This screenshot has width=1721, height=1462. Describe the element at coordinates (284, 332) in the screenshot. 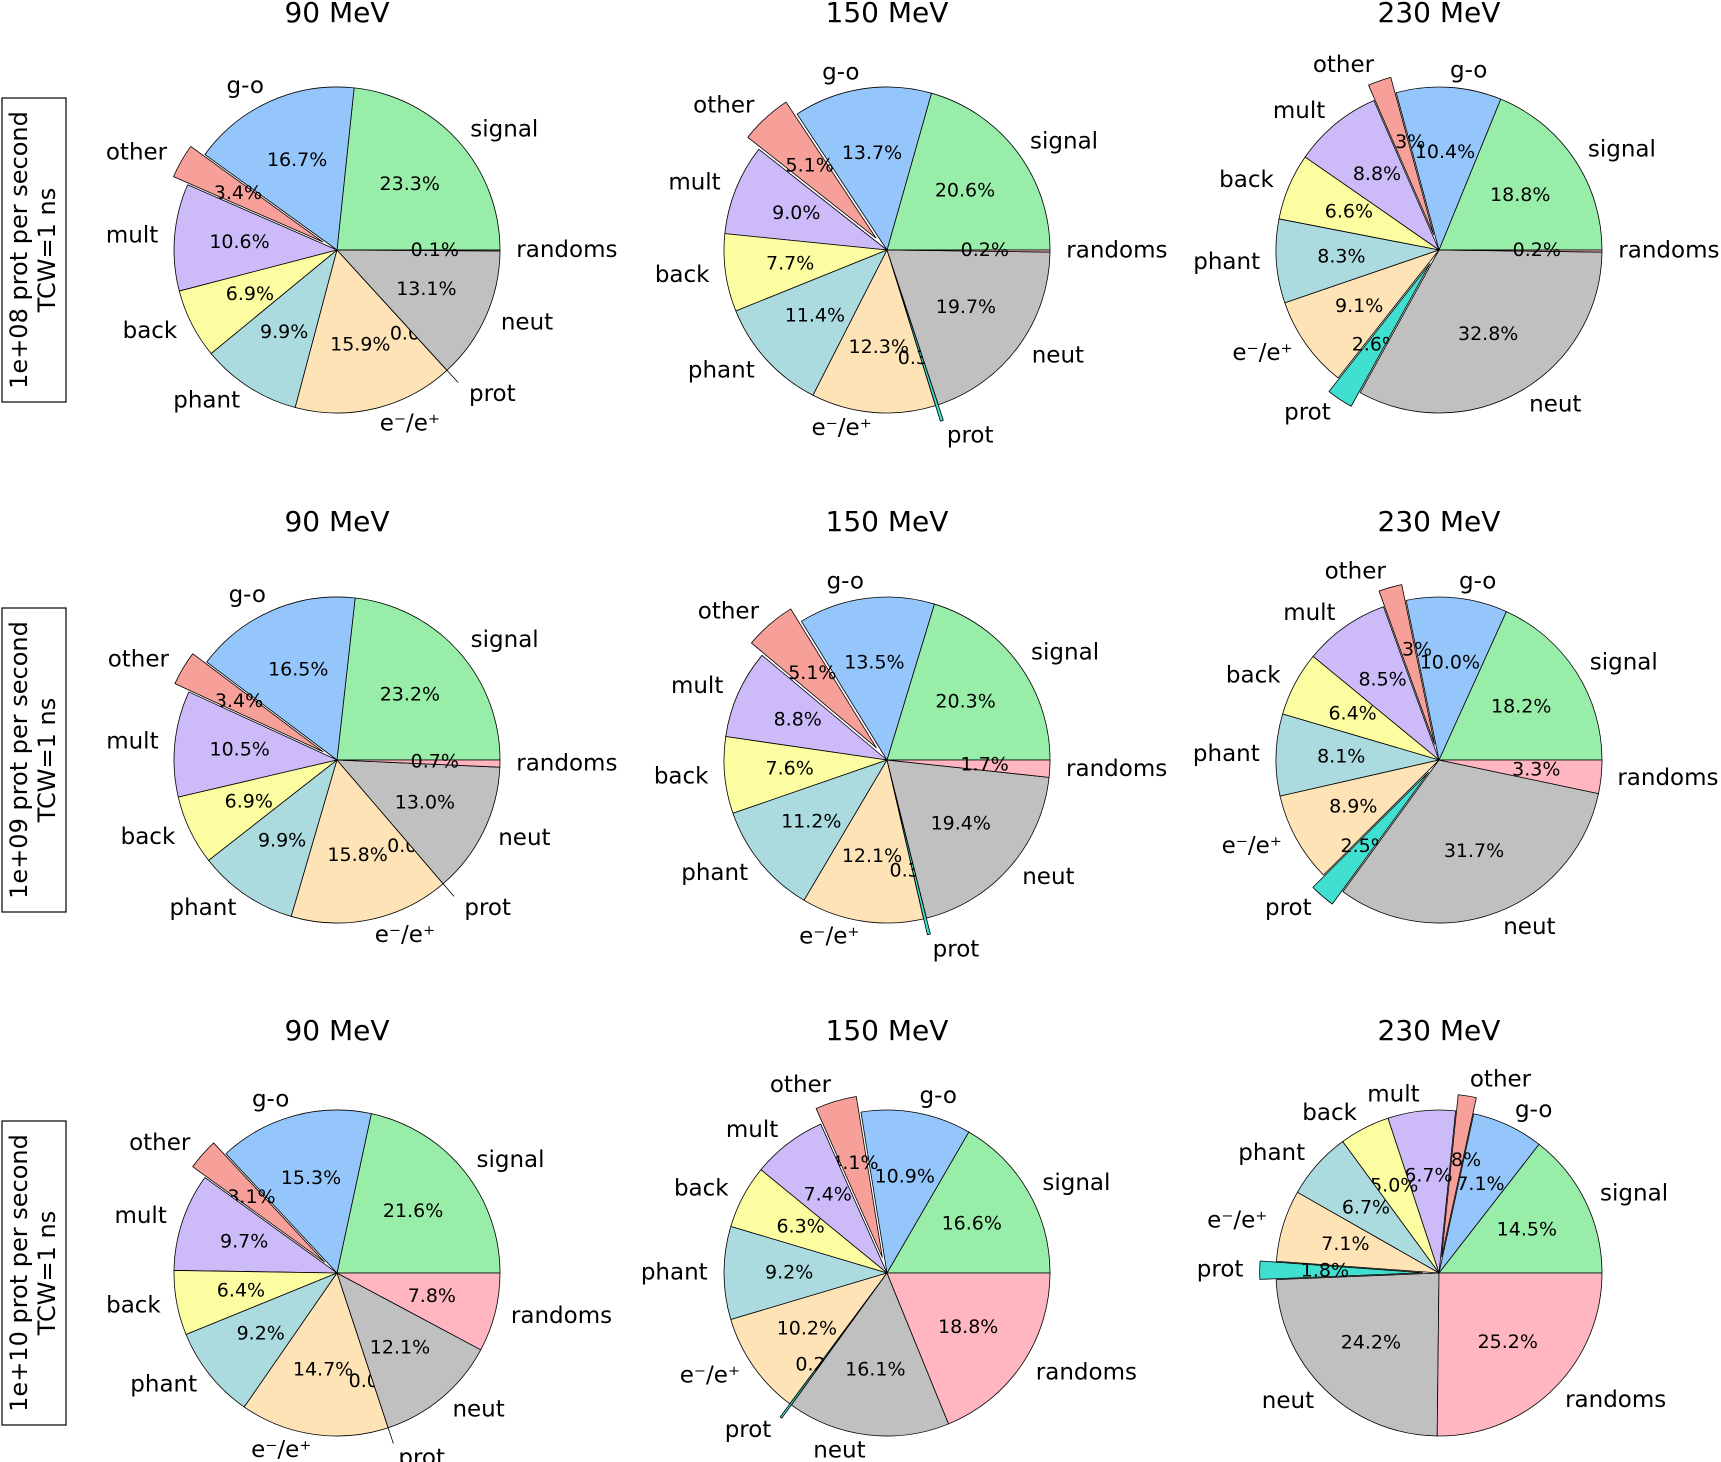

I see `percent-label: 9.9%` at that location.